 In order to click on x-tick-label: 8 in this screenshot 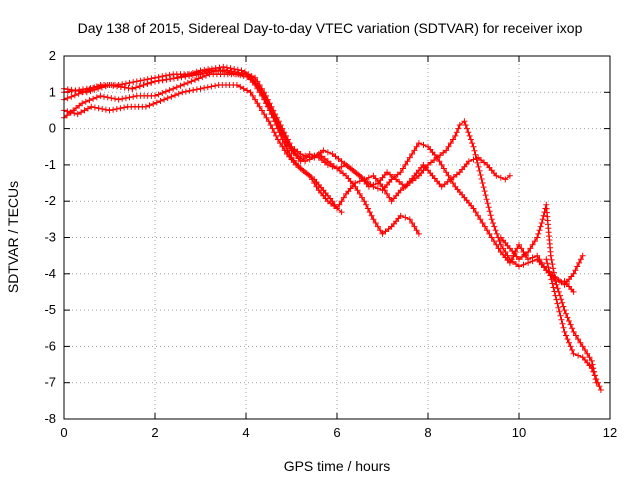, I will do `click(427, 432)`.